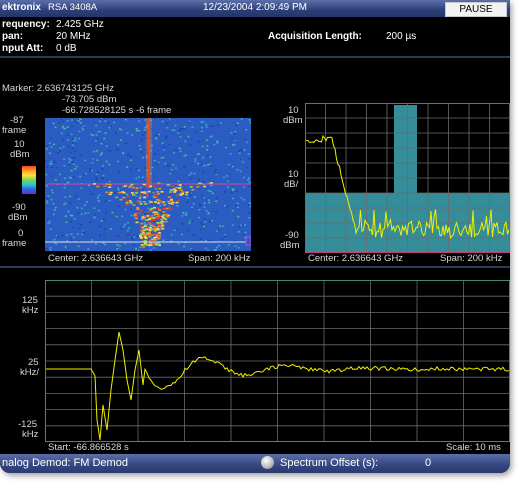 This screenshot has width=519, height=483. Describe the element at coordinates (14, 130) in the screenshot. I see `spectrogram-y-top-unit: frame` at that location.